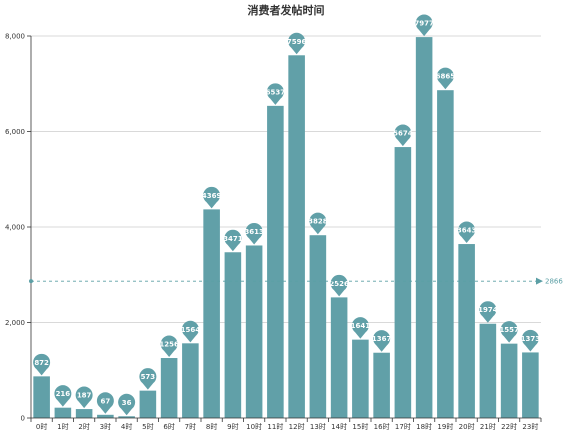 The height and width of the screenshot is (434, 572). I want to click on bar-value-label: 1564, so click(191, 330).